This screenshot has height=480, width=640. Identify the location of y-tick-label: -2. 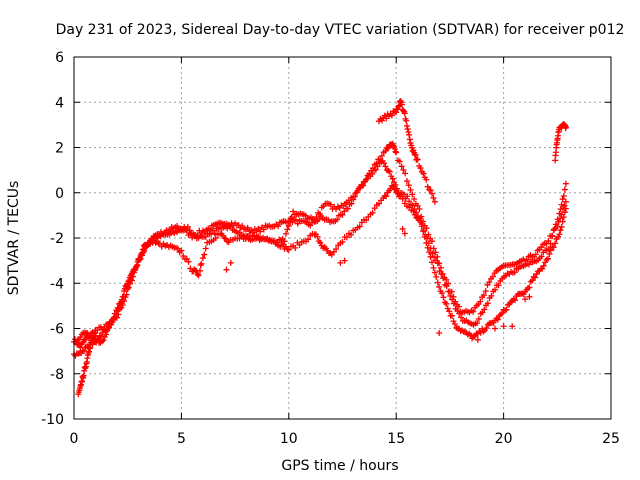
(57, 239).